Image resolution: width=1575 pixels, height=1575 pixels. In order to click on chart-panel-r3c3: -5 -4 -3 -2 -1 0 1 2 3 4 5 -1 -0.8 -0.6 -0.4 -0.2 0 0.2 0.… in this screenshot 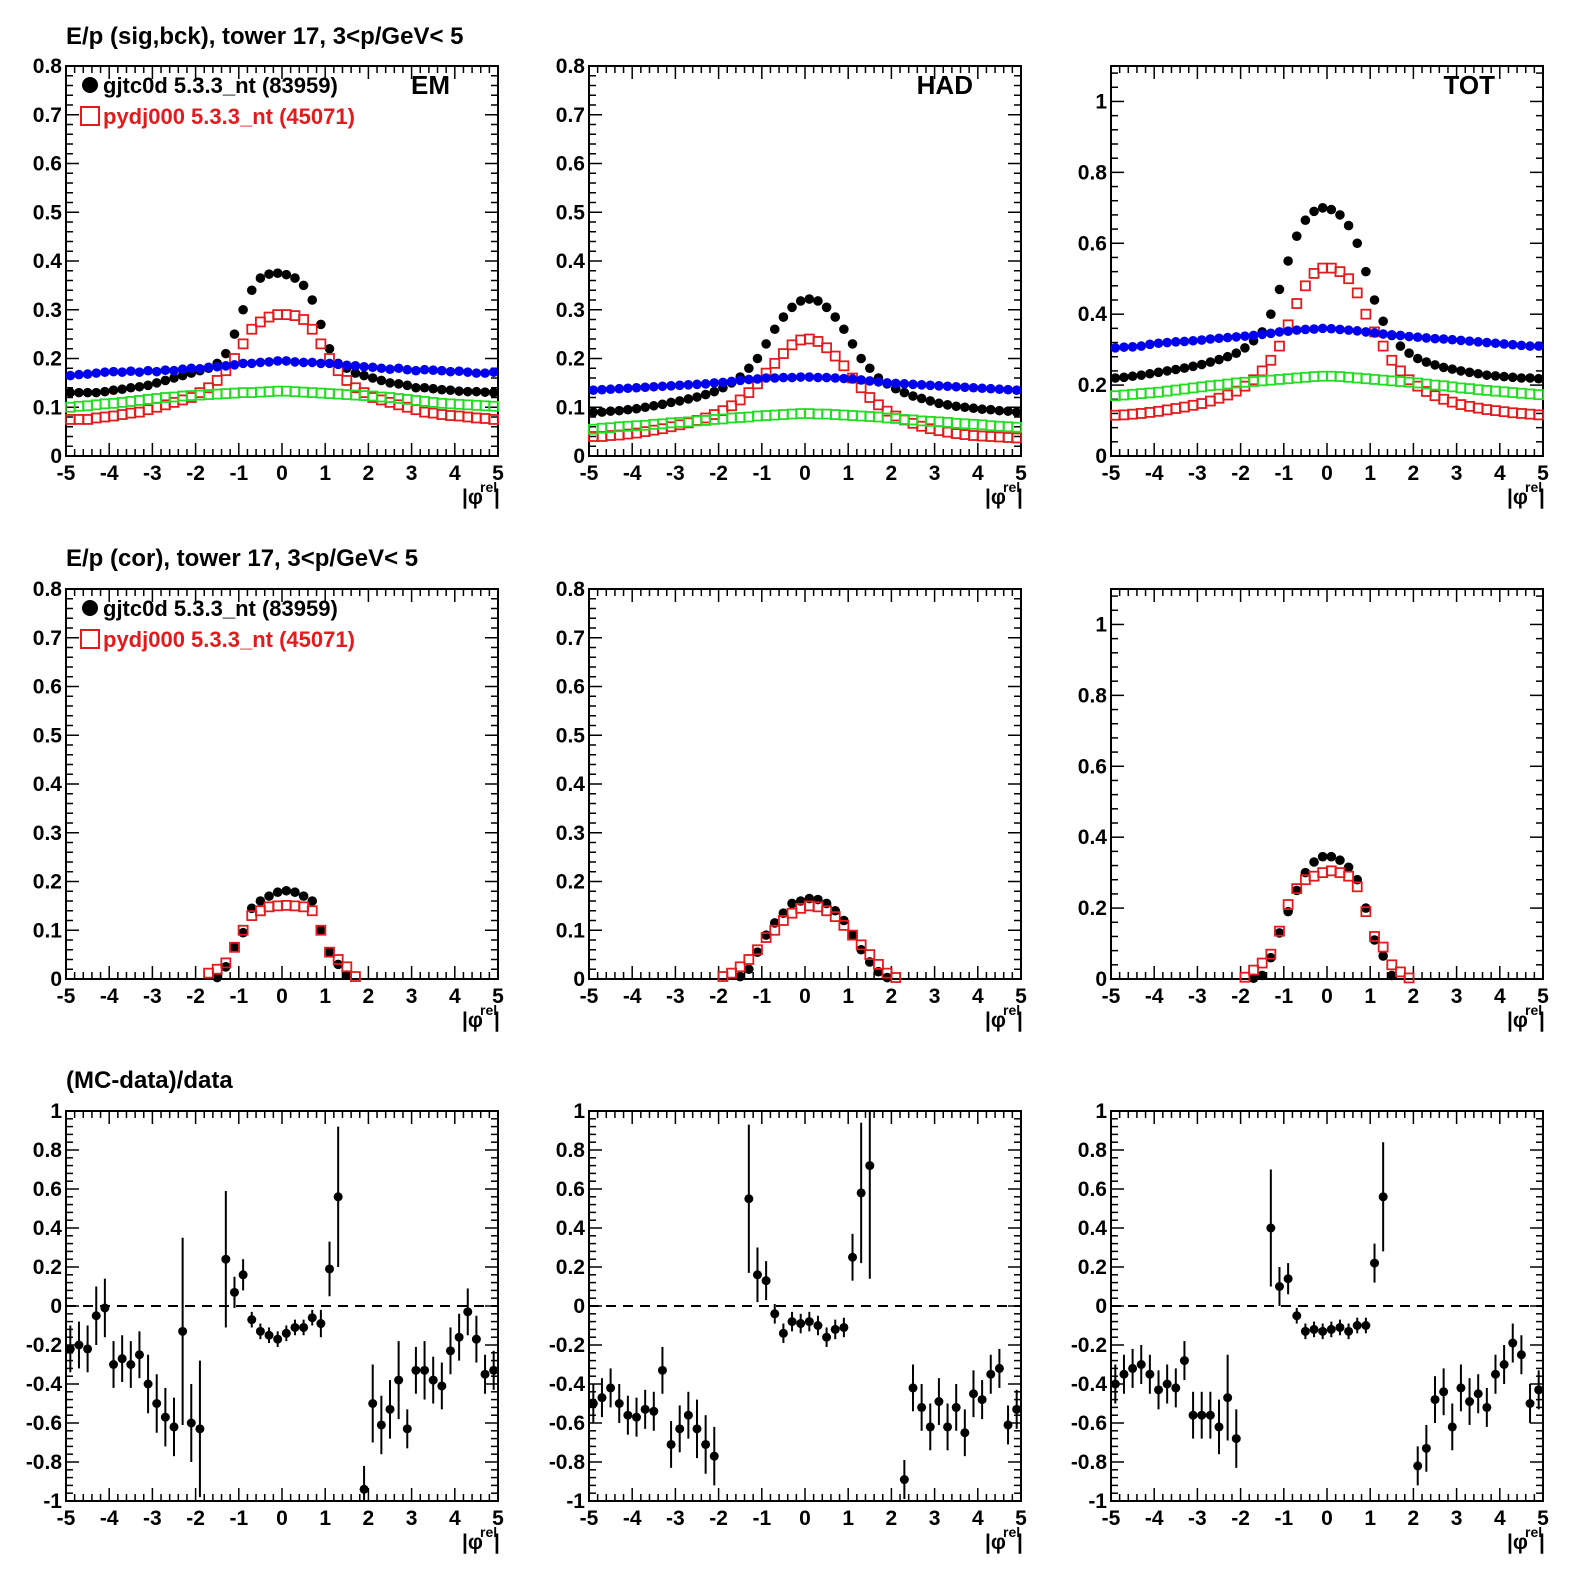, I will do `click(1310, 1327)`.